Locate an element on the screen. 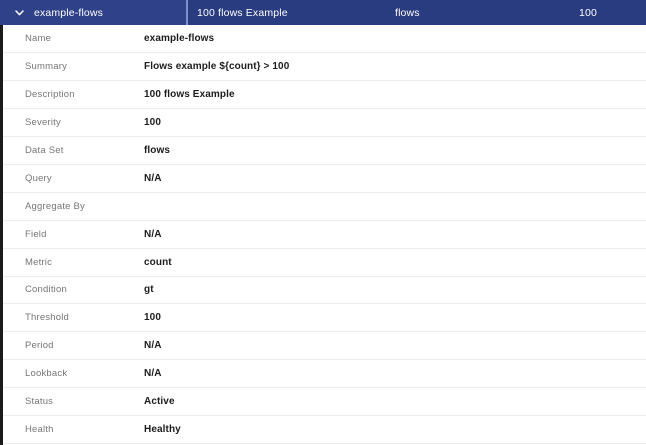 This screenshot has height=445, width=646. detail-label: Status is located at coordinates (72, 401).